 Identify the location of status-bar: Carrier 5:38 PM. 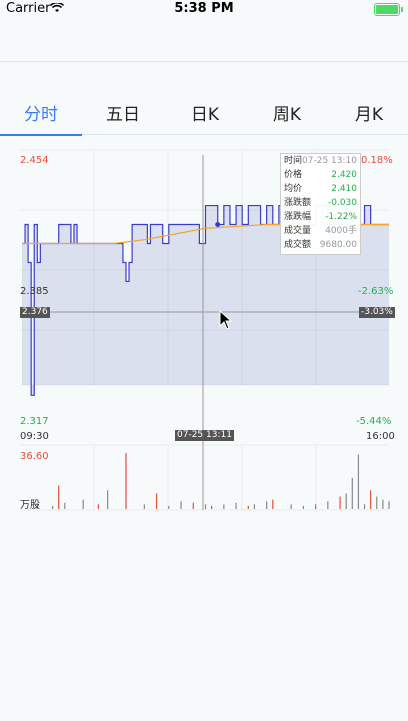
(204, 9).